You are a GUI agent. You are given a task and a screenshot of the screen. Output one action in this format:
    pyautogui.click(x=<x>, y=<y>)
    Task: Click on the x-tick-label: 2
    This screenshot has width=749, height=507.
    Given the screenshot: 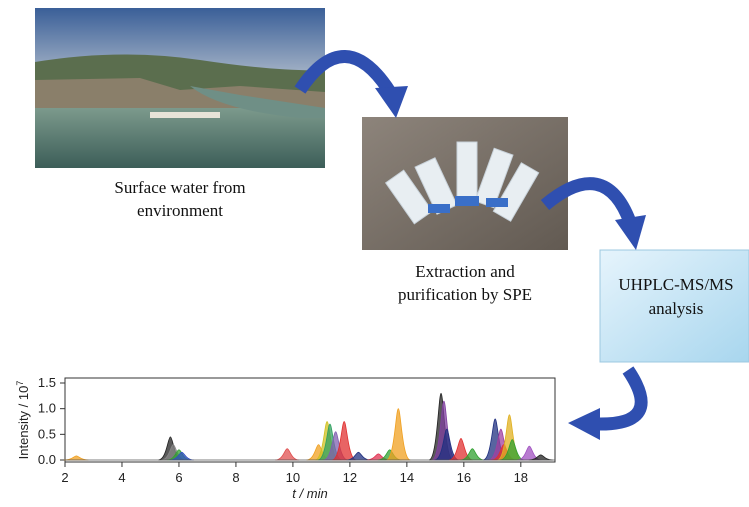 What is the action you would take?
    pyautogui.click(x=64, y=477)
    